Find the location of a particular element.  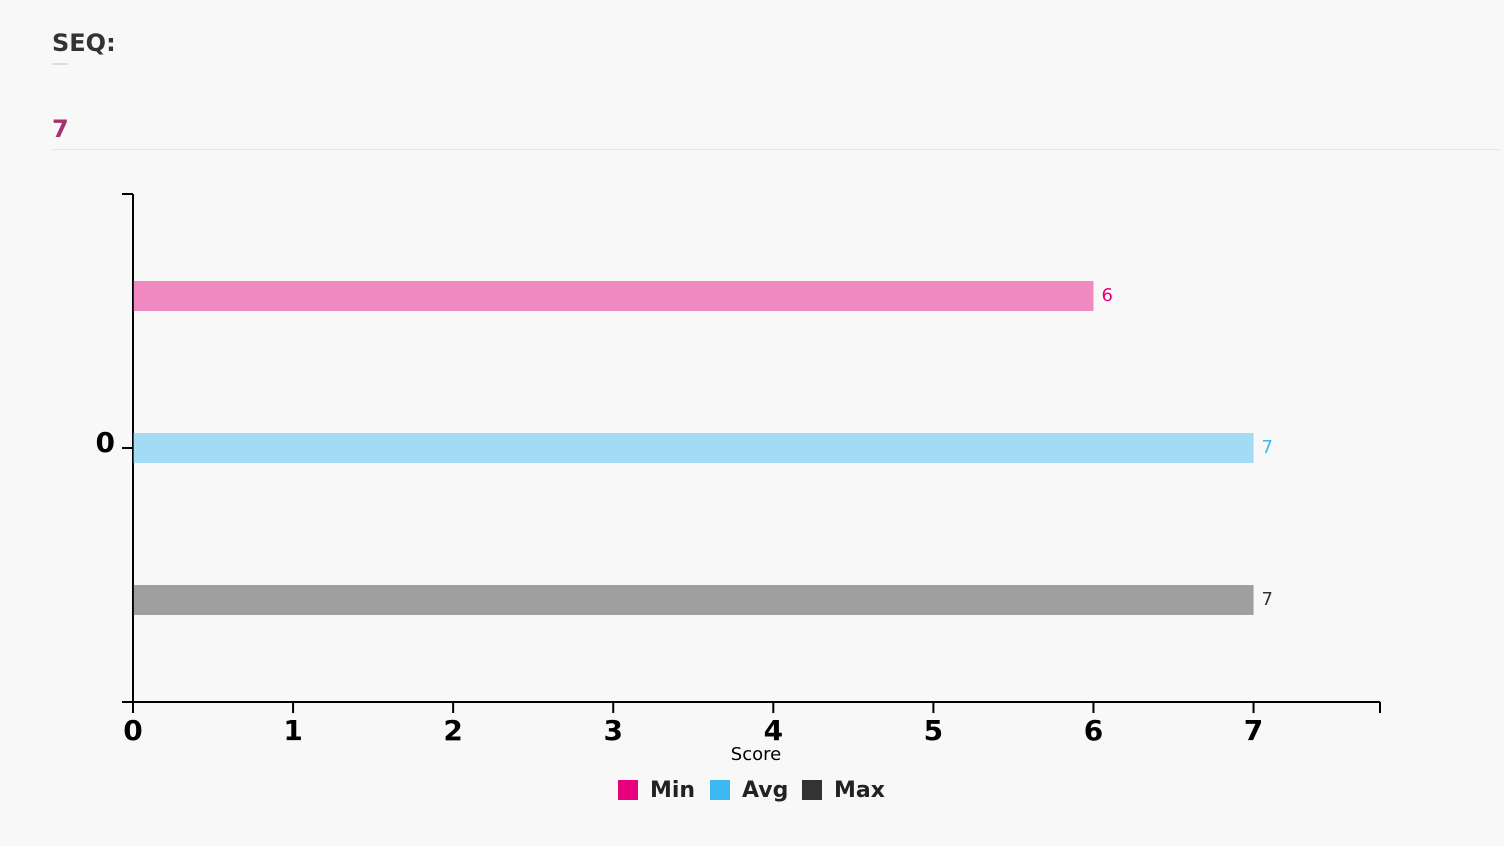

data-label: 6 is located at coordinates (1106, 295).